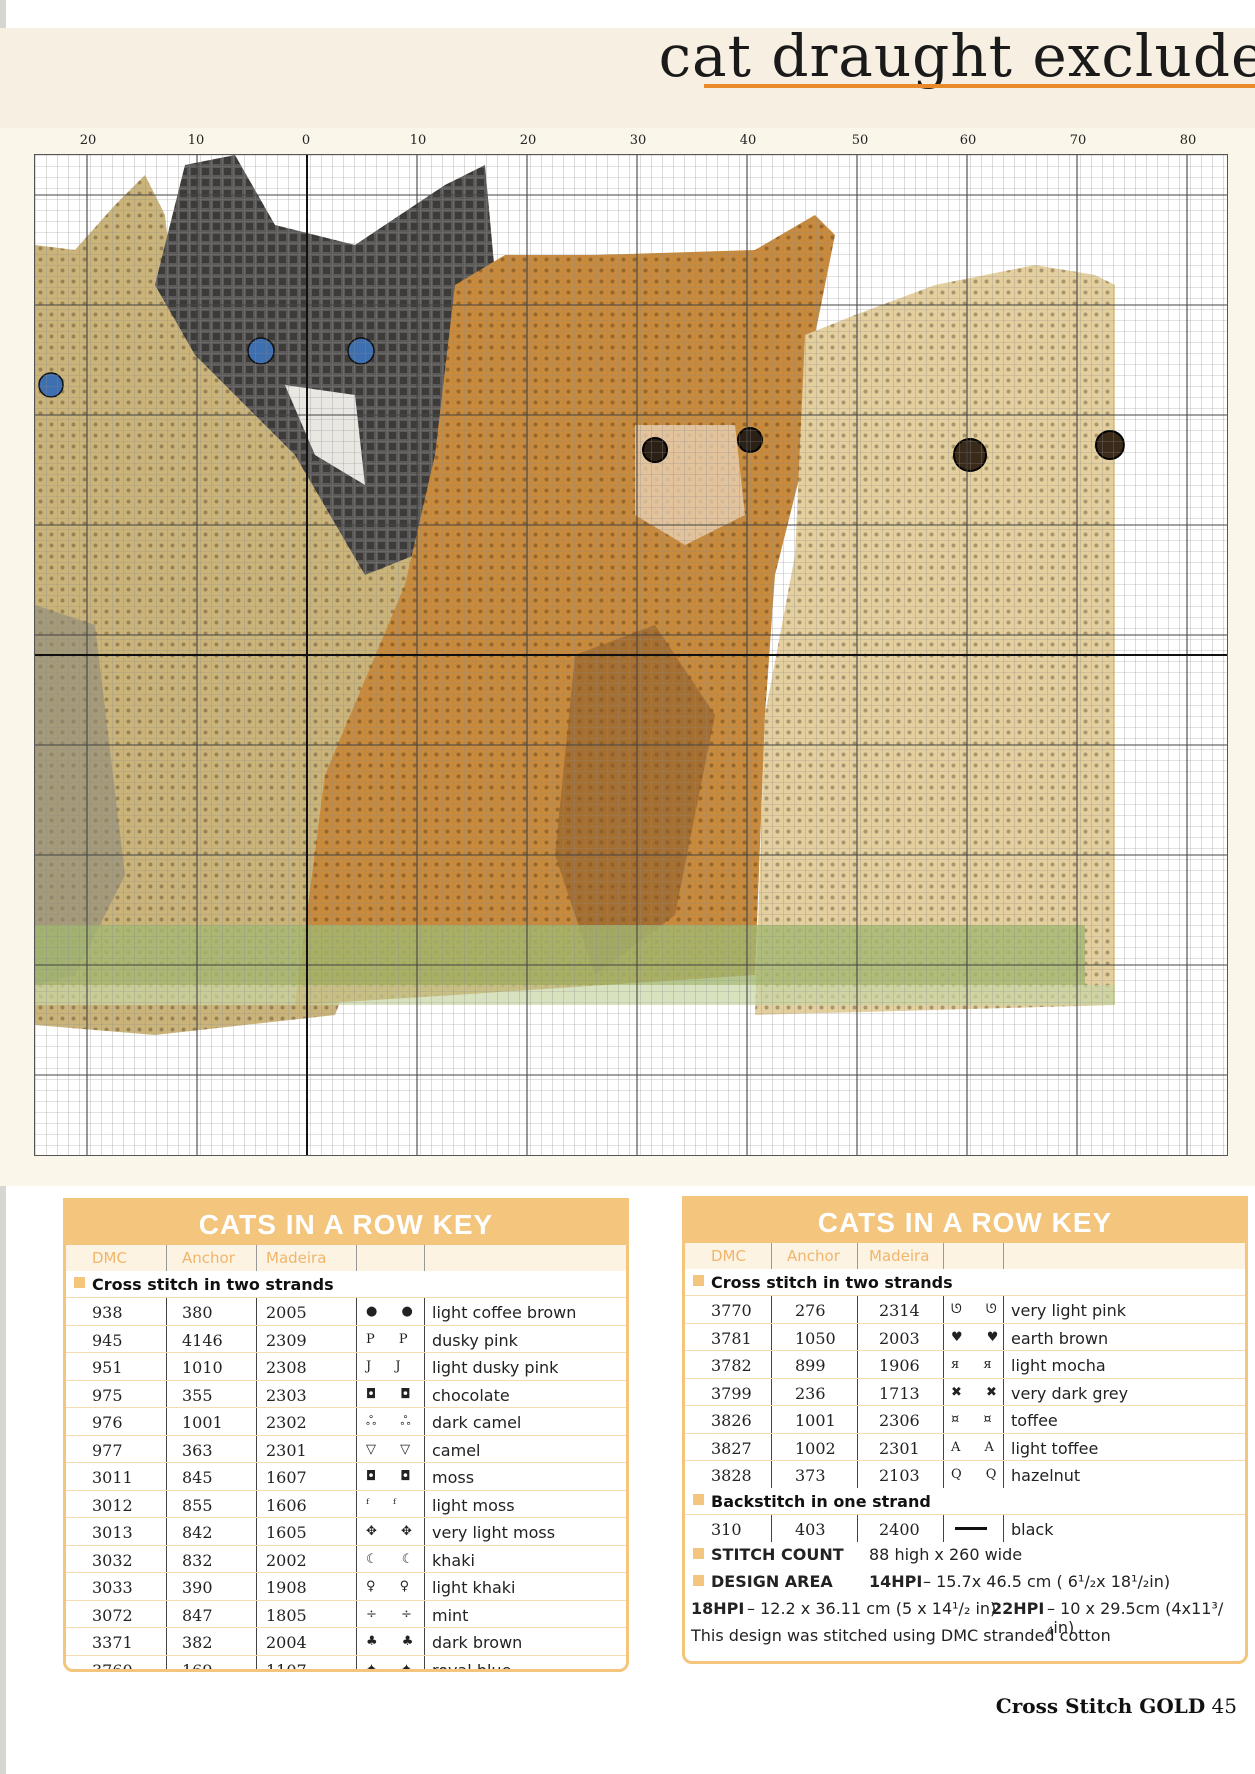  Describe the element at coordinates (286, 1560) in the screenshot. I see `madeira-code: 2002` at that location.